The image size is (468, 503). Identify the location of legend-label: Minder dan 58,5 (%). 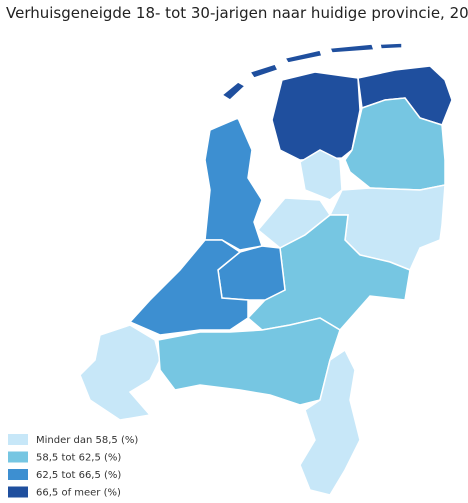
(87, 440).